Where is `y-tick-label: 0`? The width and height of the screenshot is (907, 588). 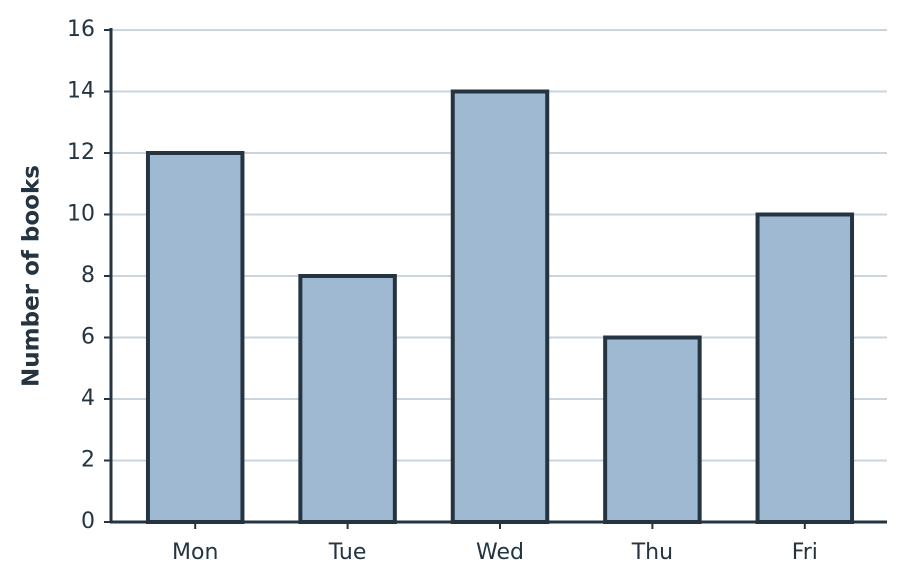 y-tick-label: 0 is located at coordinates (88, 521).